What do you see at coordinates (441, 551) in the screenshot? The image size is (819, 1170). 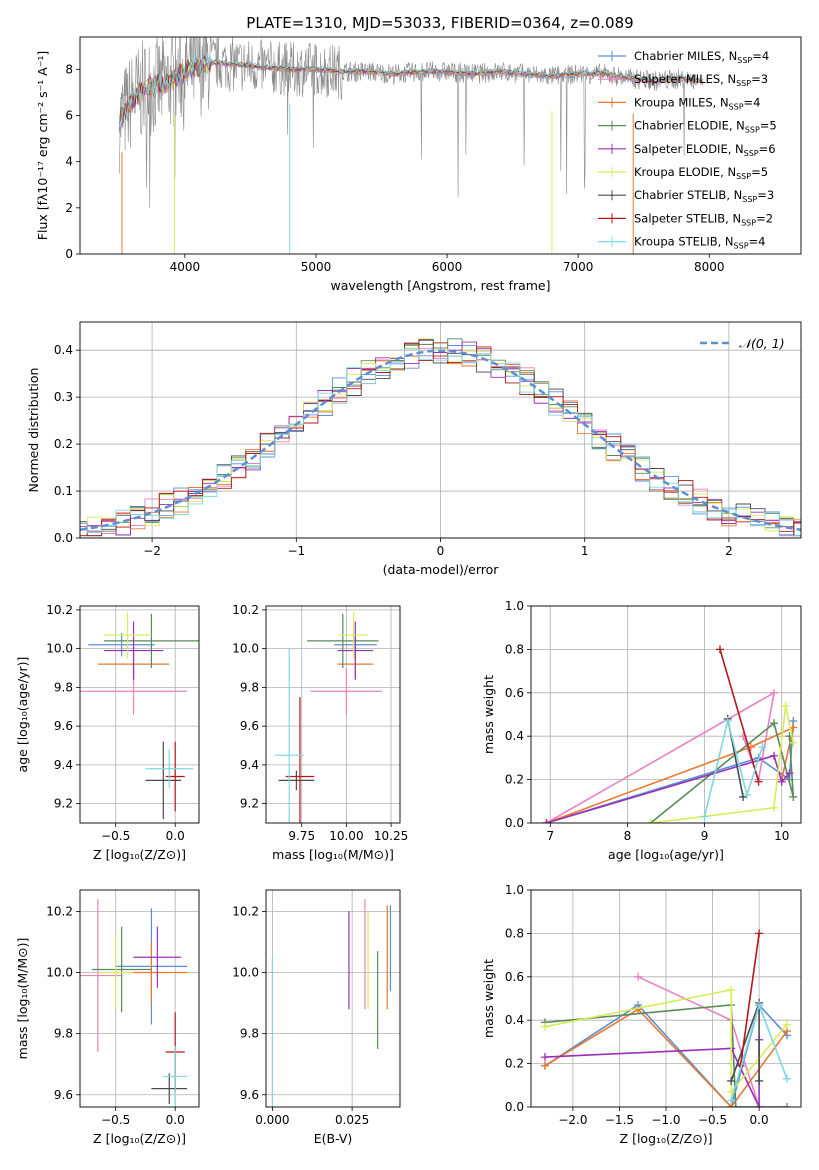 I see `x-tick-label: 0` at bounding box center [441, 551].